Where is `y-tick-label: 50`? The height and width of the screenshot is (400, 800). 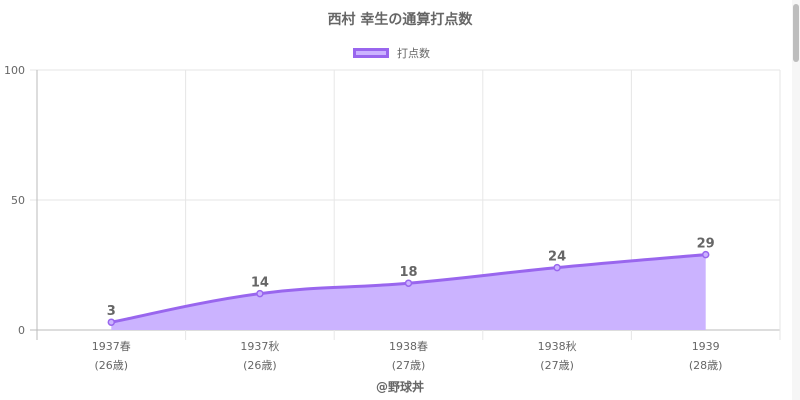
y-tick-label: 50 is located at coordinates (18, 200).